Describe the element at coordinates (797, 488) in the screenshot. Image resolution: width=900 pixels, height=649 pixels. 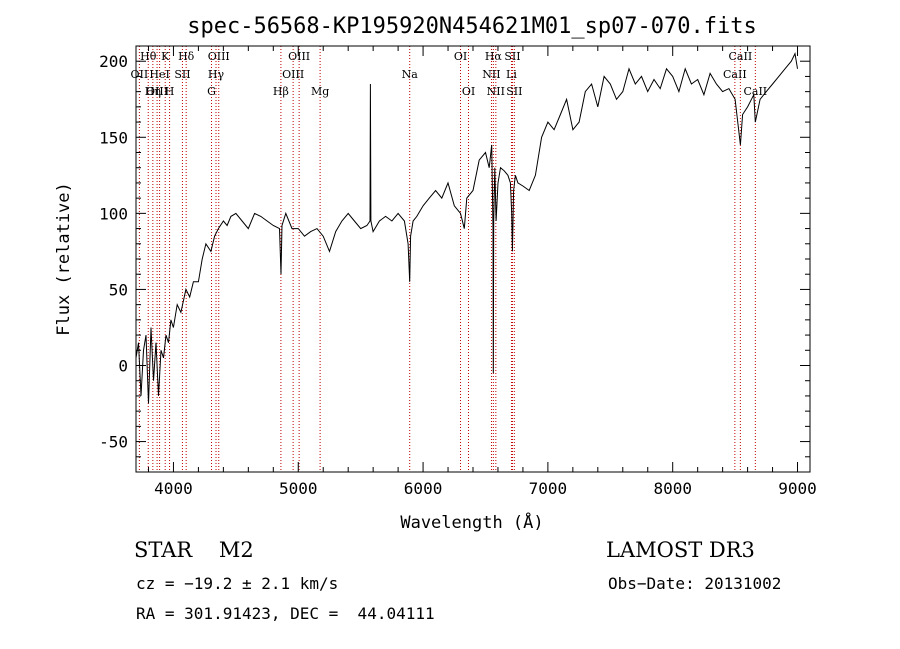
I see `x-tick-label: 9000` at that location.